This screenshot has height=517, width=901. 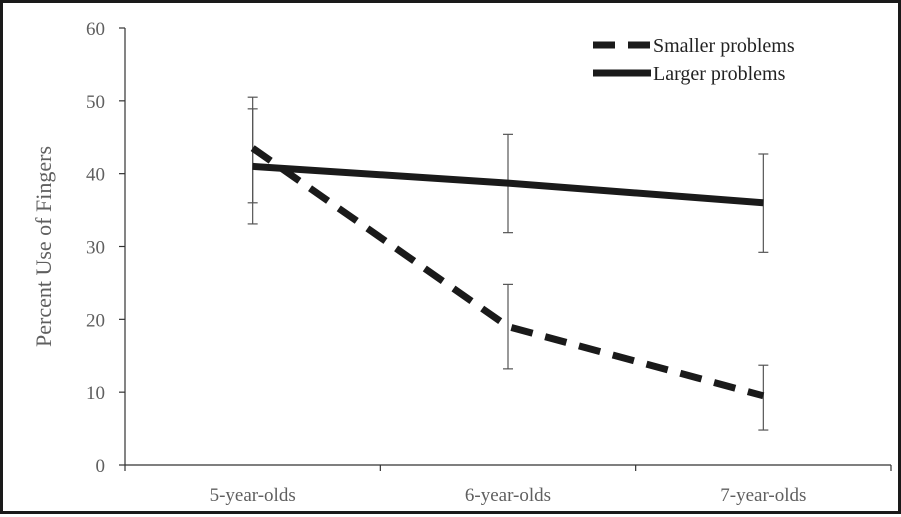 What do you see at coordinates (694, 60) in the screenshot?
I see `legend: Smaller problems Larger problems` at bounding box center [694, 60].